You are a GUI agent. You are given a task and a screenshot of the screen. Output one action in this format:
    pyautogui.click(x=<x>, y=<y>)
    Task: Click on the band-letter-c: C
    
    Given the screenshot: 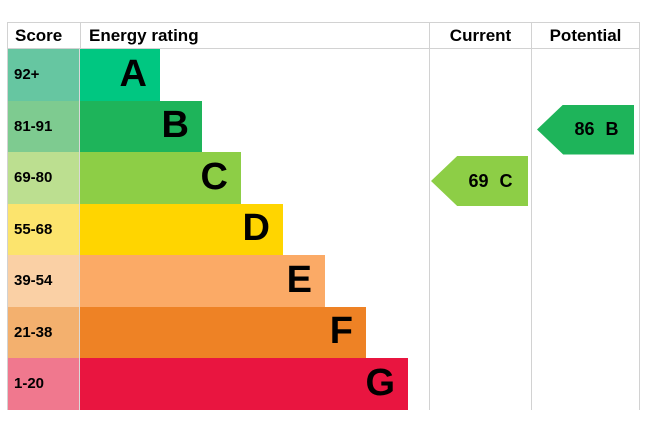 What is the action you would take?
    pyautogui.click(x=214, y=176)
    